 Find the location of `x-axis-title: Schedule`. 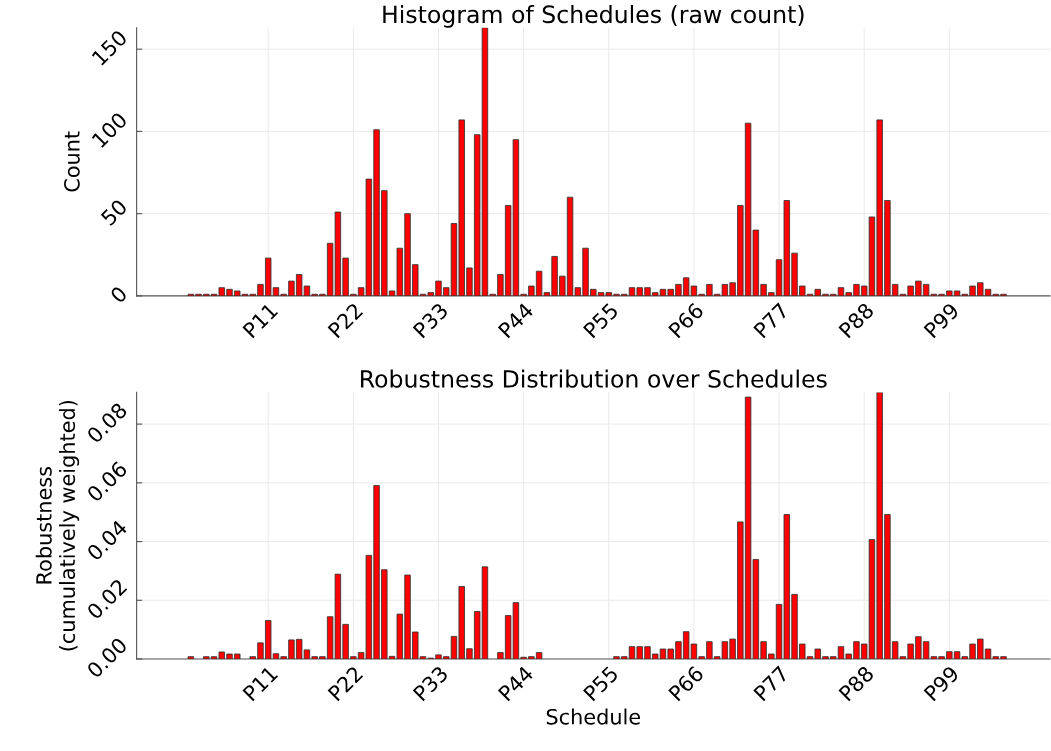

x-axis-title: Schedule is located at coordinates (593, 716).